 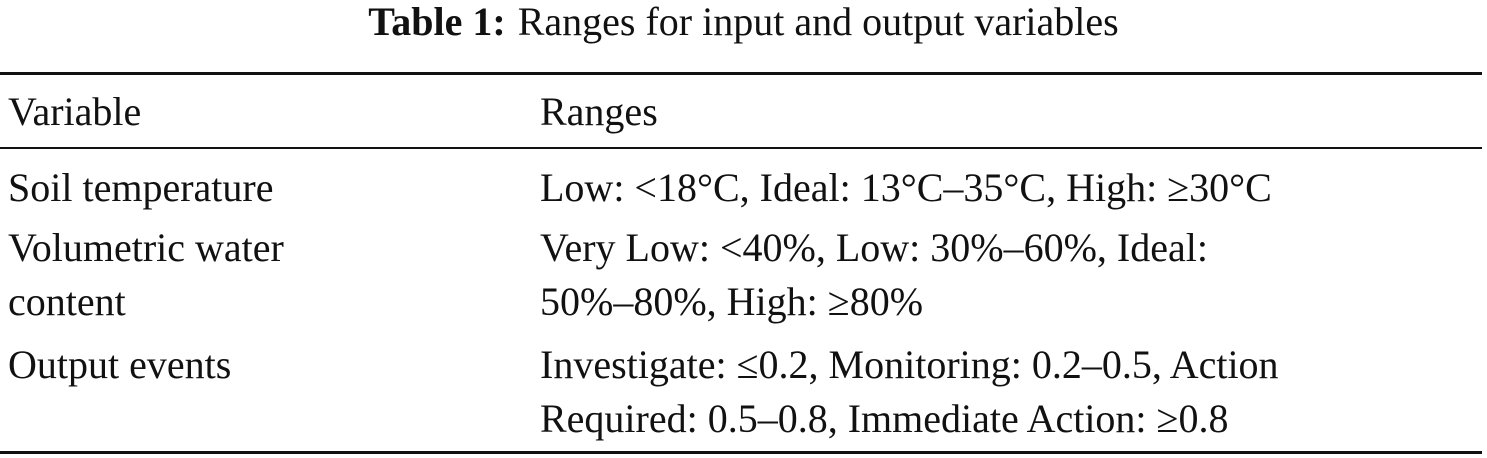 I want to click on cell-line: 50%–80%, High: ≥80%, so click(x=732, y=301).